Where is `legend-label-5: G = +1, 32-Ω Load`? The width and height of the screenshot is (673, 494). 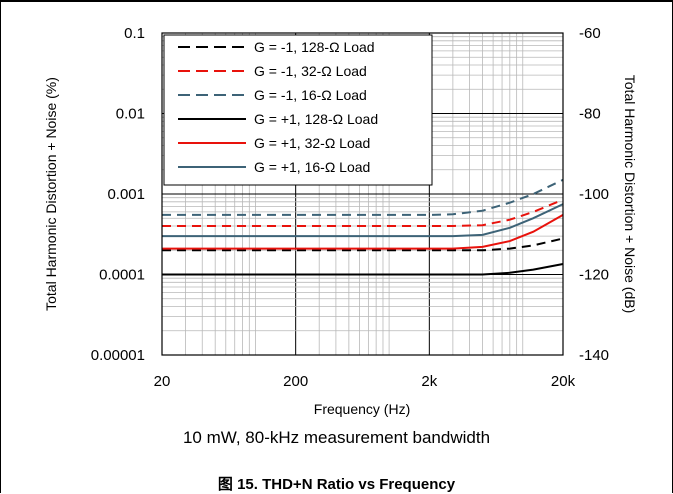 legend-label-5: G = +1, 32-Ω Load is located at coordinates (312, 143).